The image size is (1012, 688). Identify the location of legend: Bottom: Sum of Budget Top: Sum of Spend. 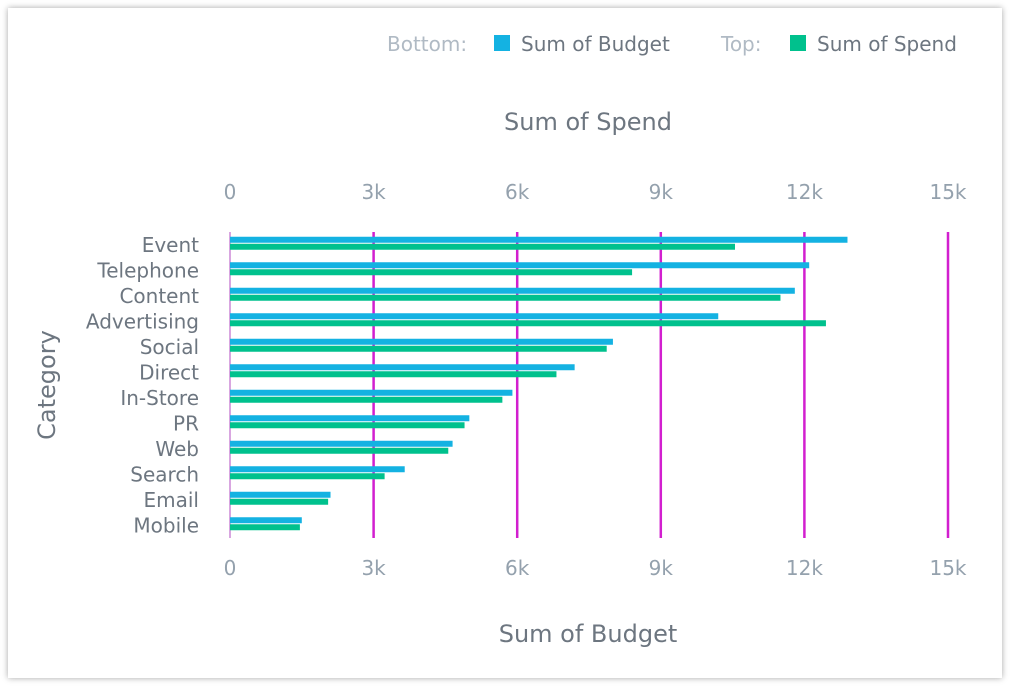
(672, 44).